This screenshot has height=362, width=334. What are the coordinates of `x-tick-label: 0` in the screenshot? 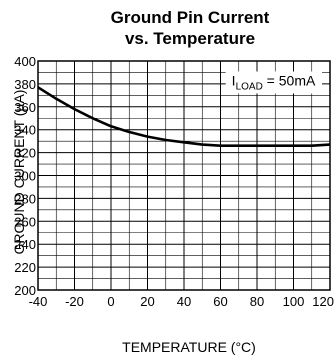 It's located at (110, 301).